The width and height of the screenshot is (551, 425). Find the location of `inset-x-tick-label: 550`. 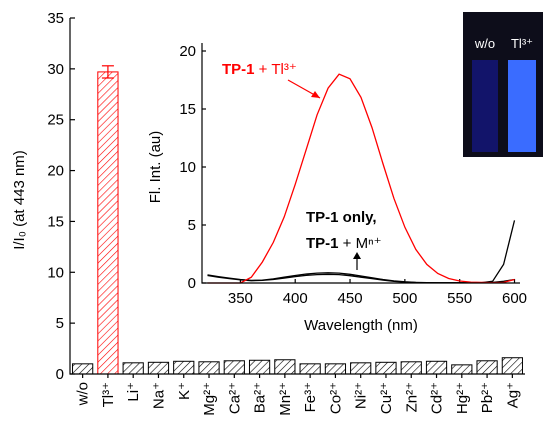

inset-x-tick-label: 550 is located at coordinates (459, 298).